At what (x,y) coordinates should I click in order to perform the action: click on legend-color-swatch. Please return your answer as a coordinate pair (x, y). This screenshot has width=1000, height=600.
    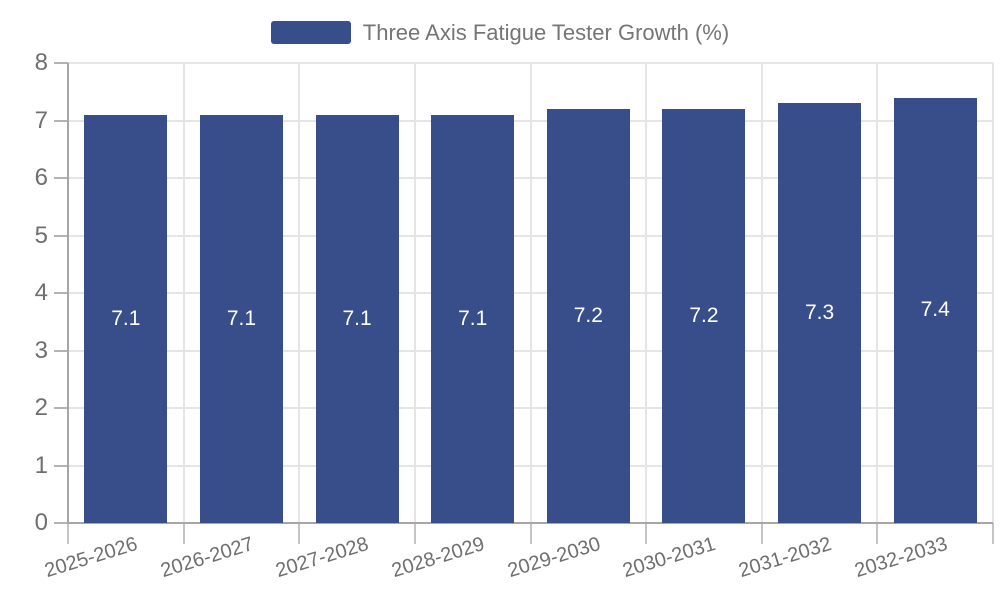
    Looking at the image, I should click on (310, 32).